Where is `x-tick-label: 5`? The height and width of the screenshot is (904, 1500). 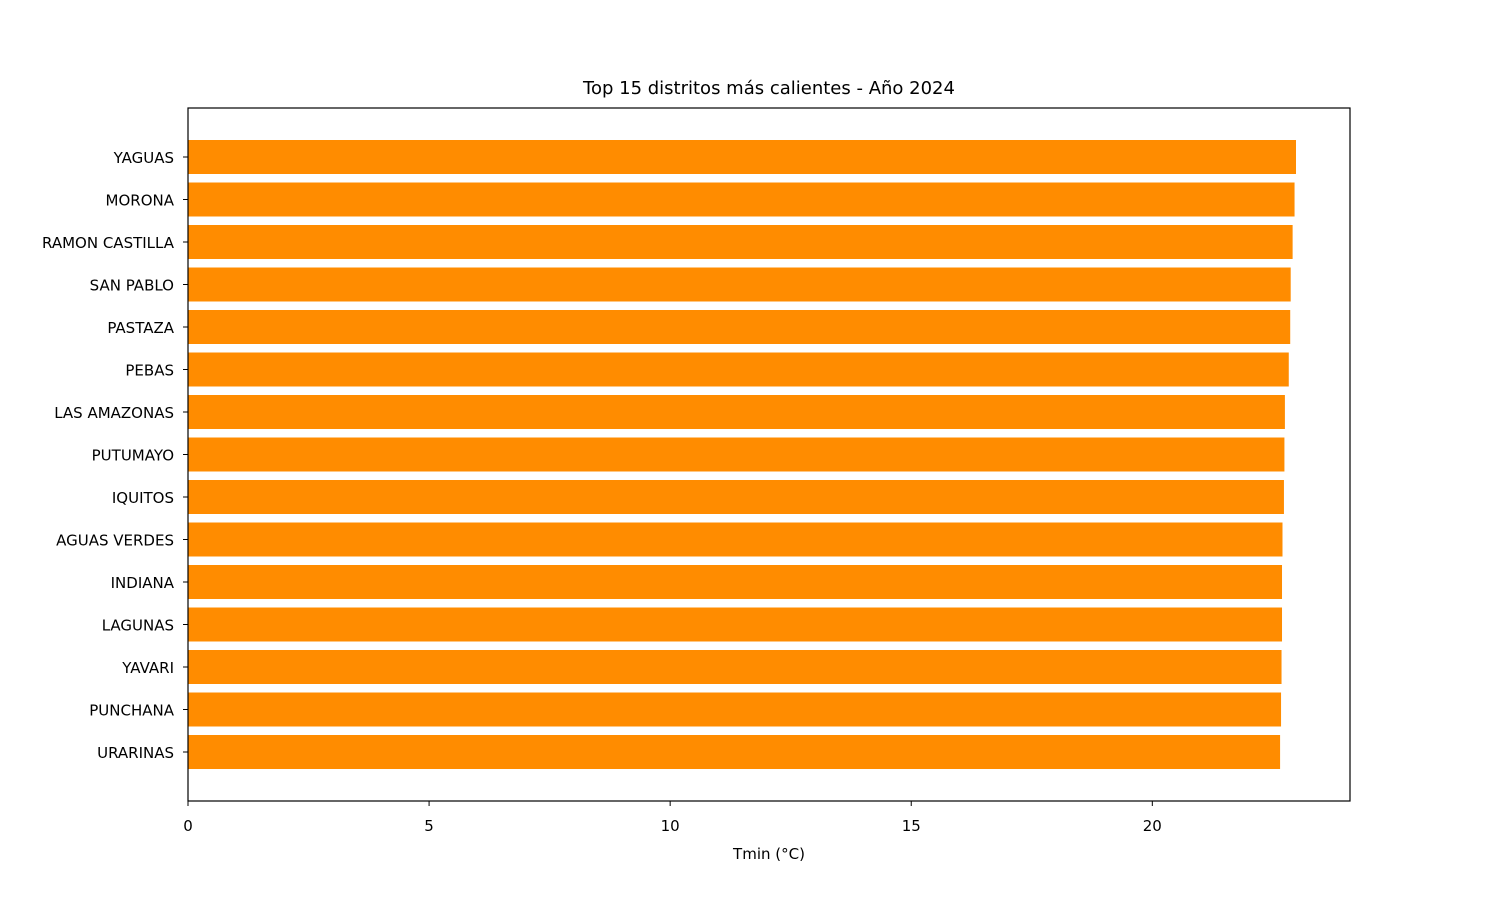
x-tick-label: 5 is located at coordinates (429, 826).